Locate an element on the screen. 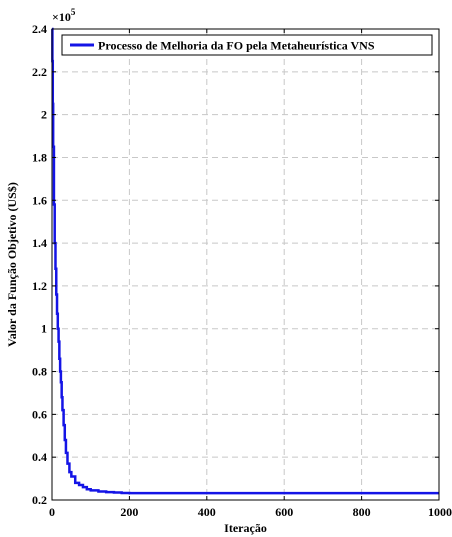  x-tick-label: 1000 is located at coordinates (440, 512).